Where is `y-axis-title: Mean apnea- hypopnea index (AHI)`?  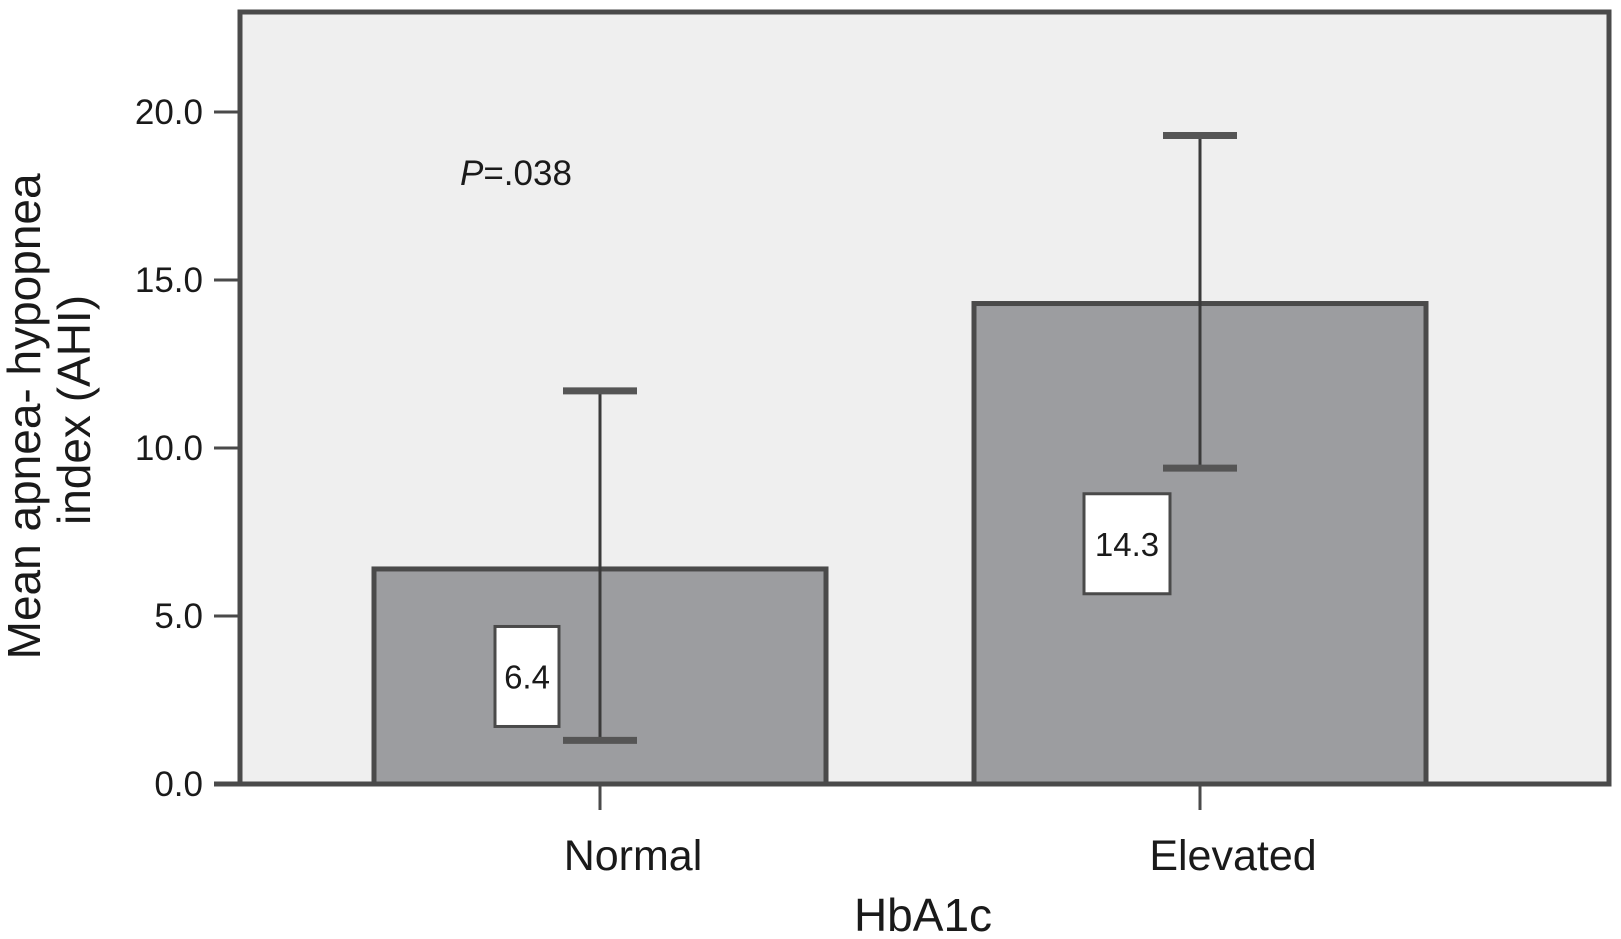 y-axis-title: Mean apnea- hypopnea index (AHI) is located at coordinates (50, 410).